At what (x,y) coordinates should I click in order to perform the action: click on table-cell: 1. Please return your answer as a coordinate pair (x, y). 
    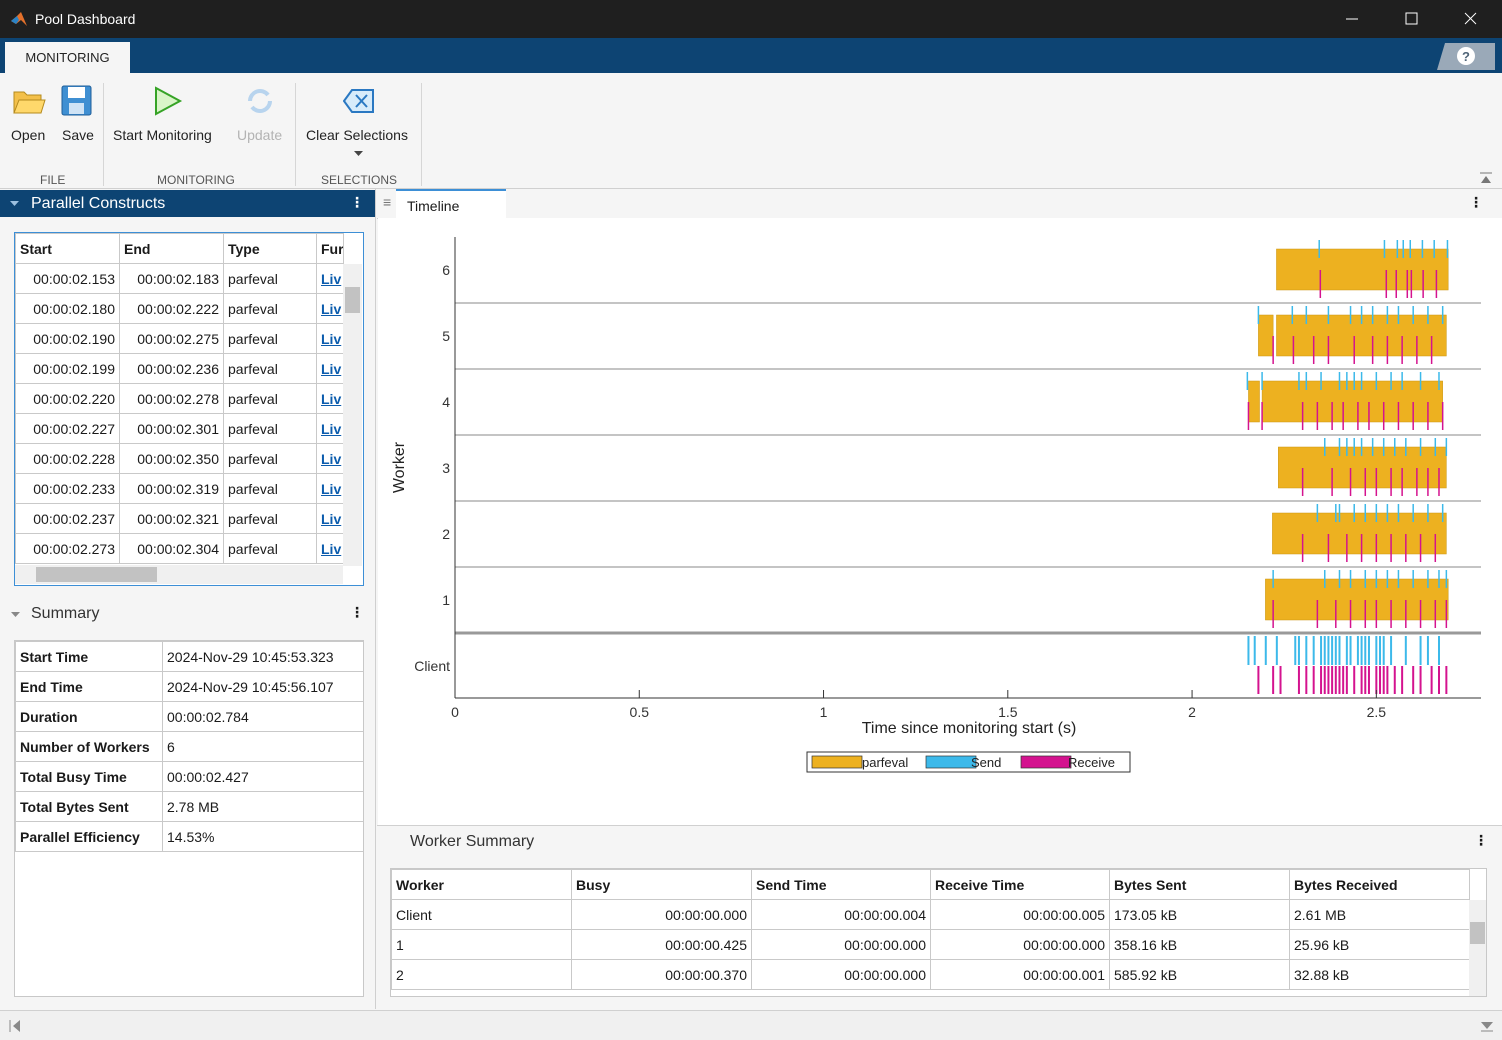
    Looking at the image, I should click on (481, 944).